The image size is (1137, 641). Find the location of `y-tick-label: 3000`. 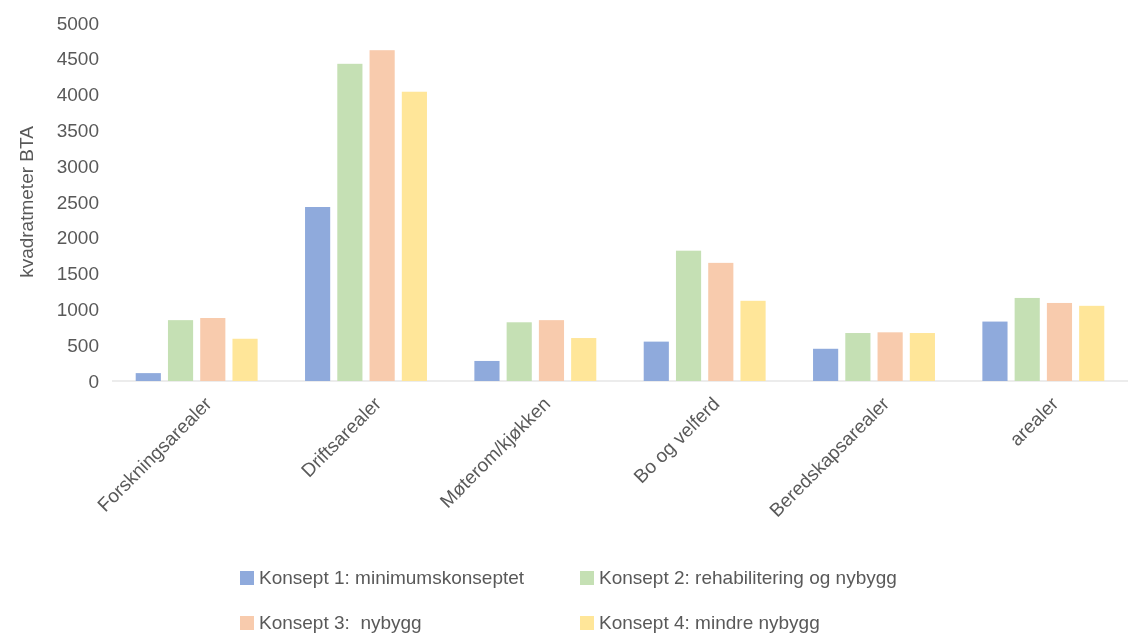

y-tick-label: 3000 is located at coordinates (77, 166).